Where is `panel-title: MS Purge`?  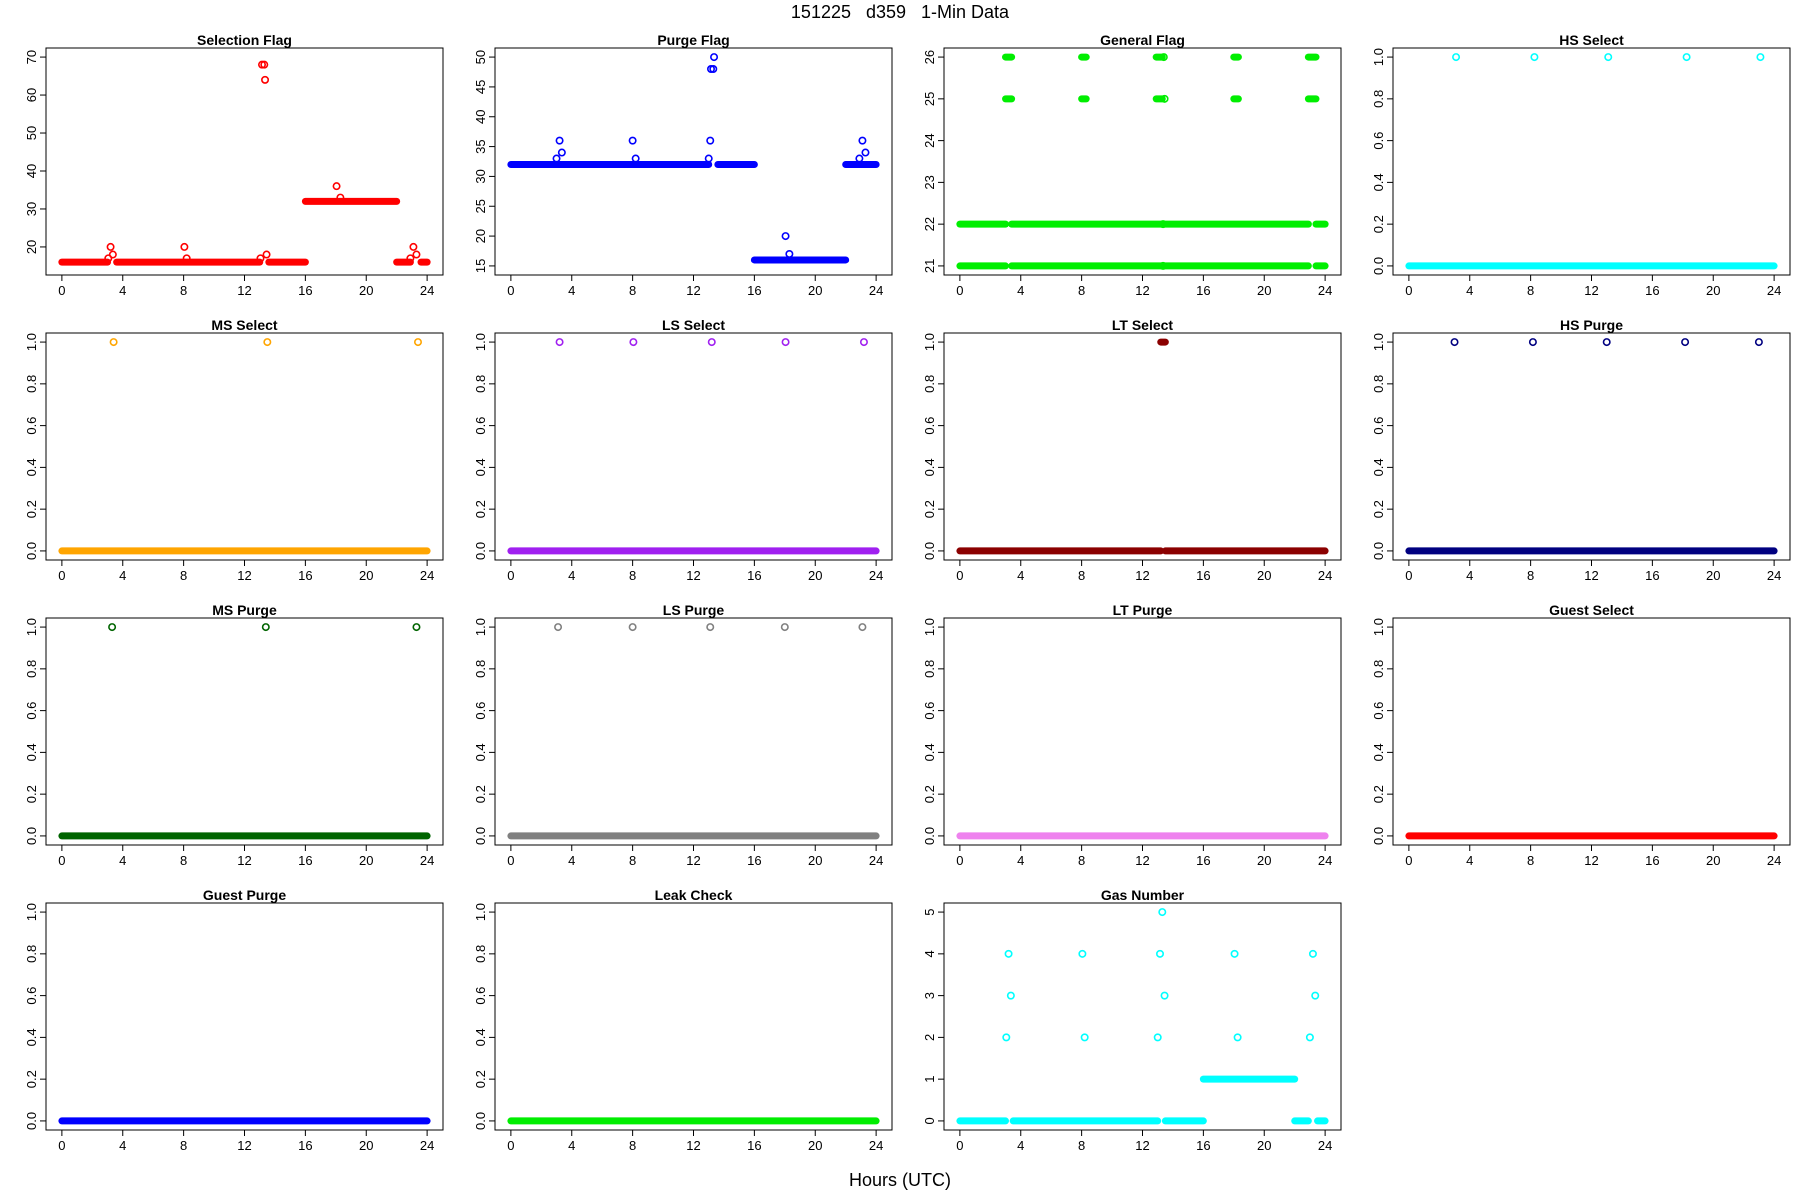 panel-title: MS Purge is located at coordinates (244, 610).